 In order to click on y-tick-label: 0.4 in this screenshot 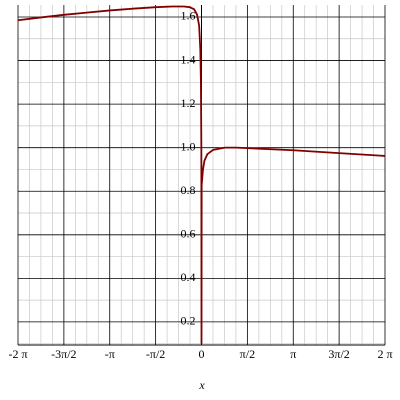, I will do `click(188, 277)`.